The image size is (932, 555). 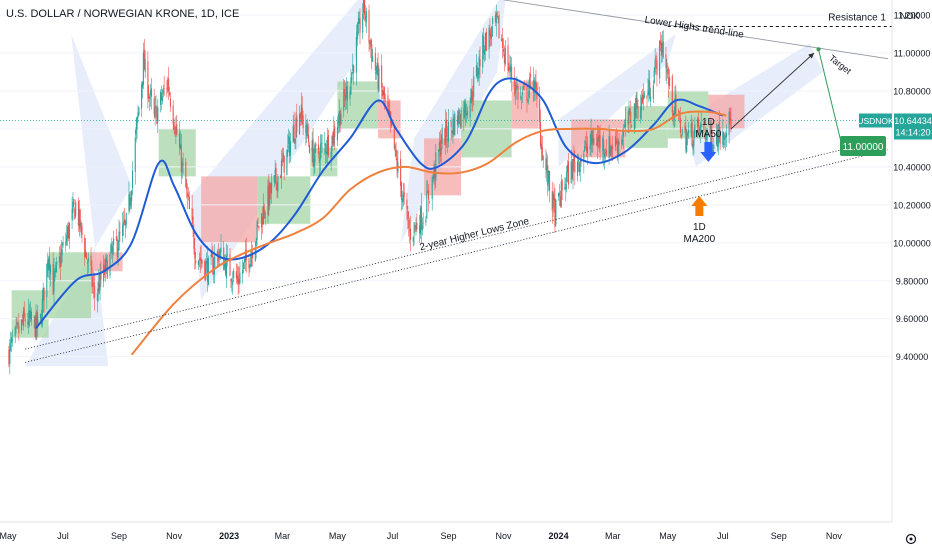 I want to click on ma200-annotation-name: MA200, so click(x=700, y=239).